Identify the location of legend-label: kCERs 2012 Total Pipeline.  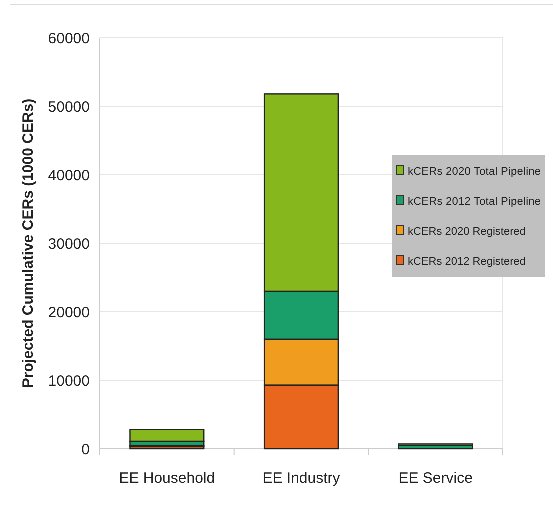
(474, 202).